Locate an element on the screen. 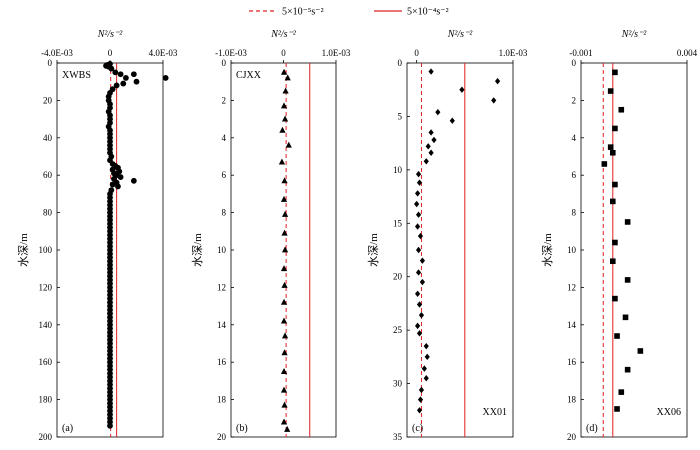  y-tick-label: 0 is located at coordinates (50, 63).